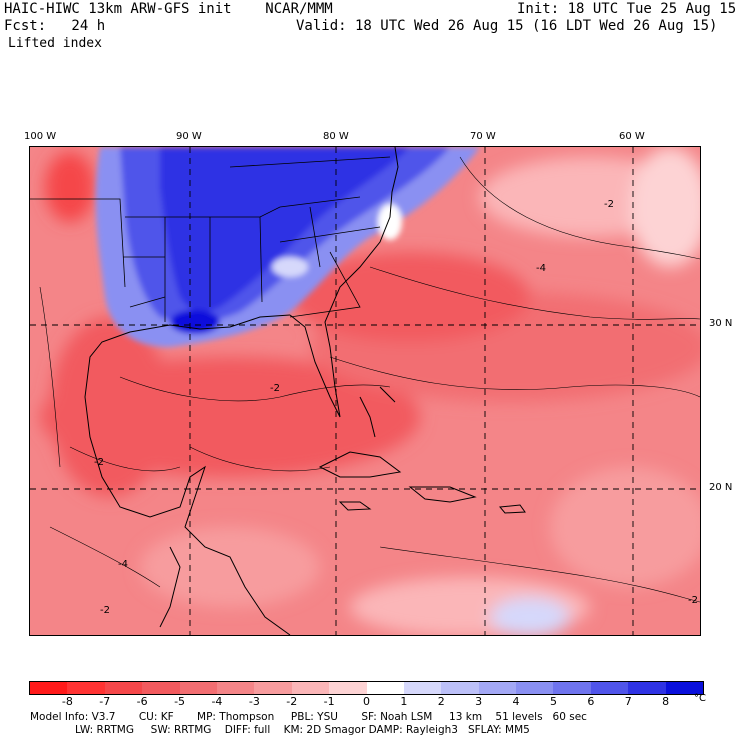 This screenshot has height=740, width=740. Describe the element at coordinates (666, 701) in the screenshot. I see `colorbar-tick-label: 8` at that location.